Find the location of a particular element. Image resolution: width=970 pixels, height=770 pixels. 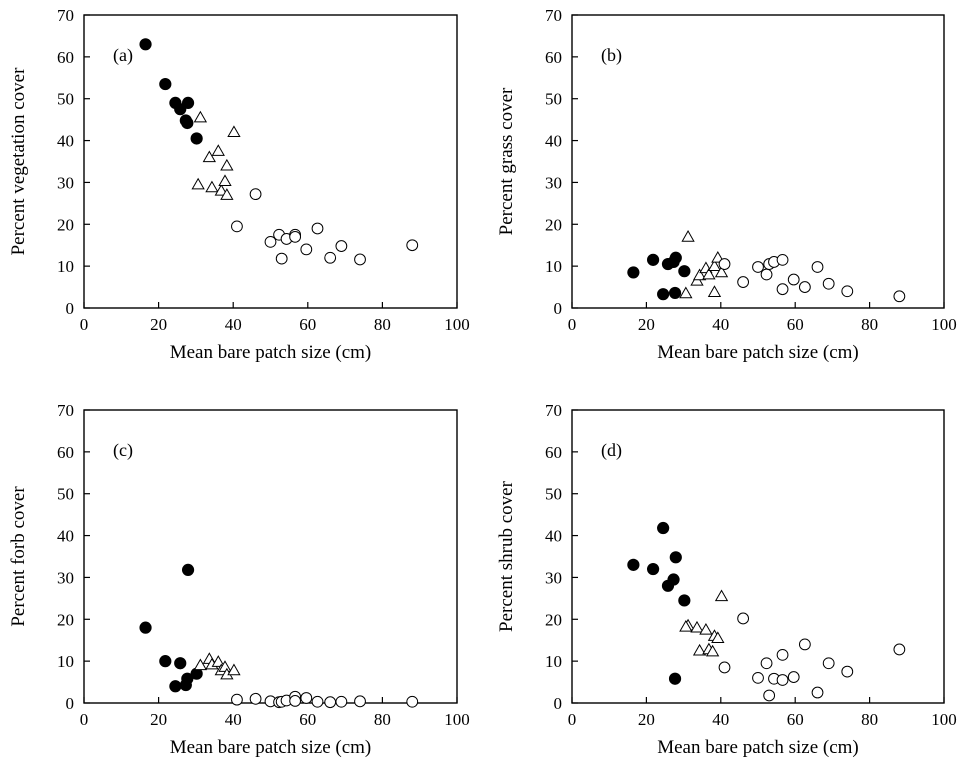

plot-frame is located at coordinates (270, 556).